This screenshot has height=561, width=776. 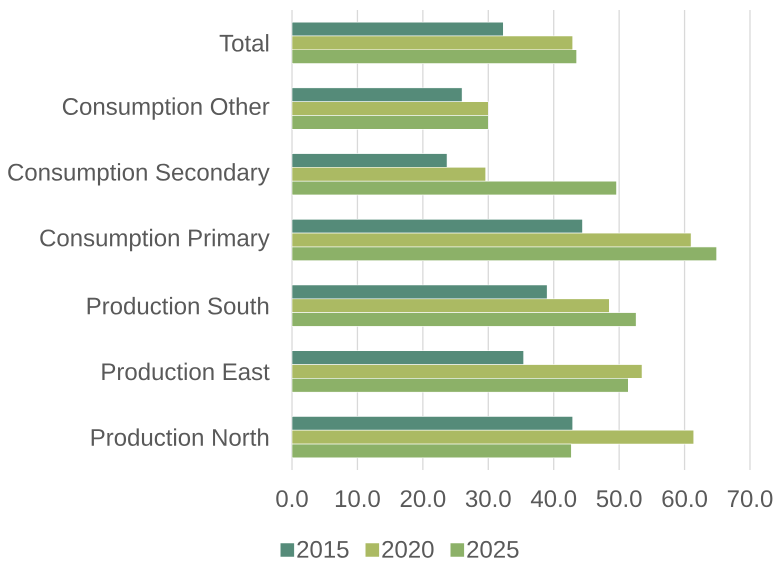 What do you see at coordinates (180, 437) in the screenshot?
I see `y-tick-label: Production North` at bounding box center [180, 437].